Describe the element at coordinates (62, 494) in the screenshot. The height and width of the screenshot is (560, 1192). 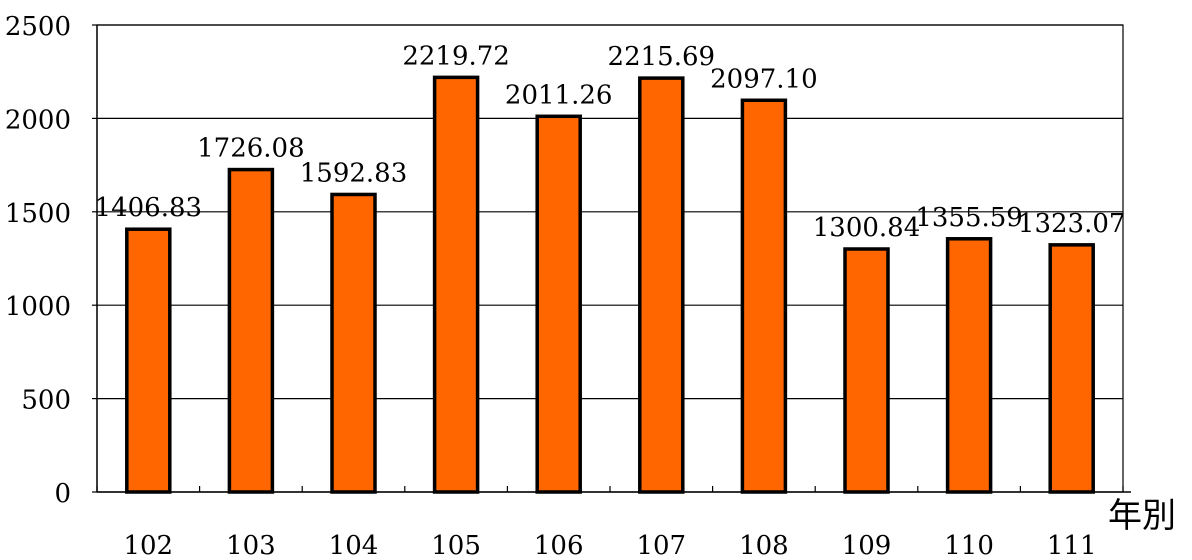
I see `y-tick-label: 0` at that location.